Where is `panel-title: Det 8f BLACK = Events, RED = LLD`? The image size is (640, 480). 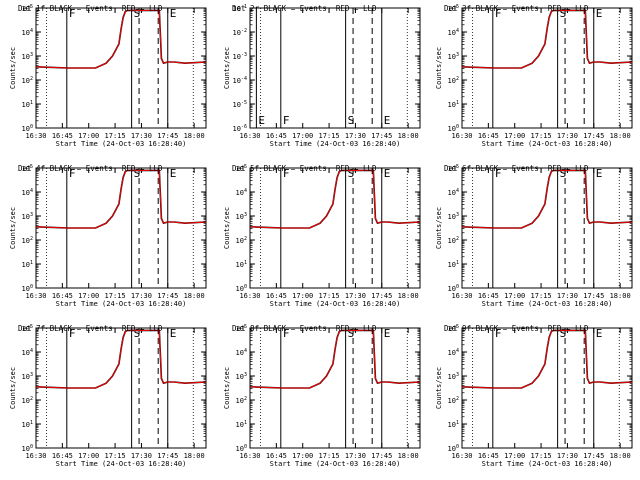 panel-title: Det 8f BLACK = Events, RED = LLD is located at coordinates (304, 328).